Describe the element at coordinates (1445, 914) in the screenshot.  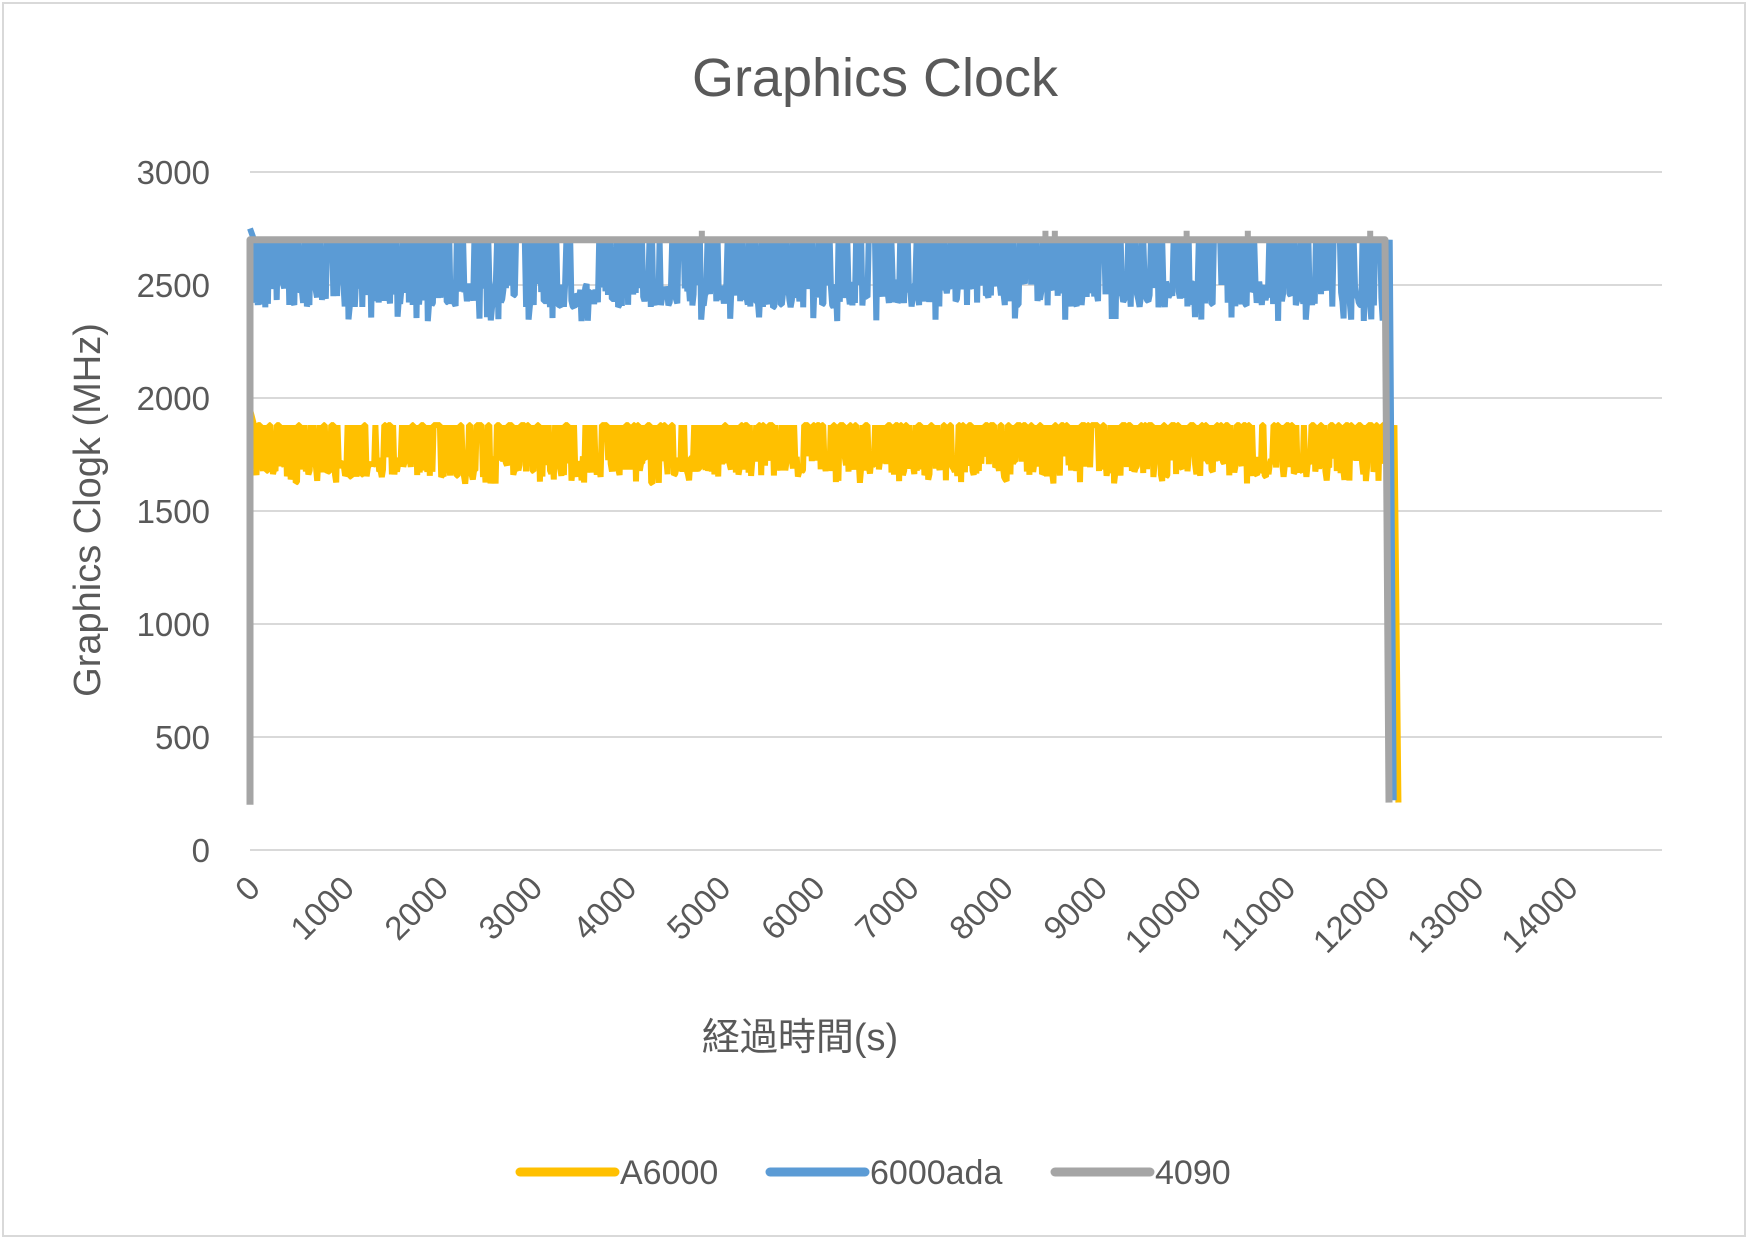
I see `x-tick-label: 13000` at that location.